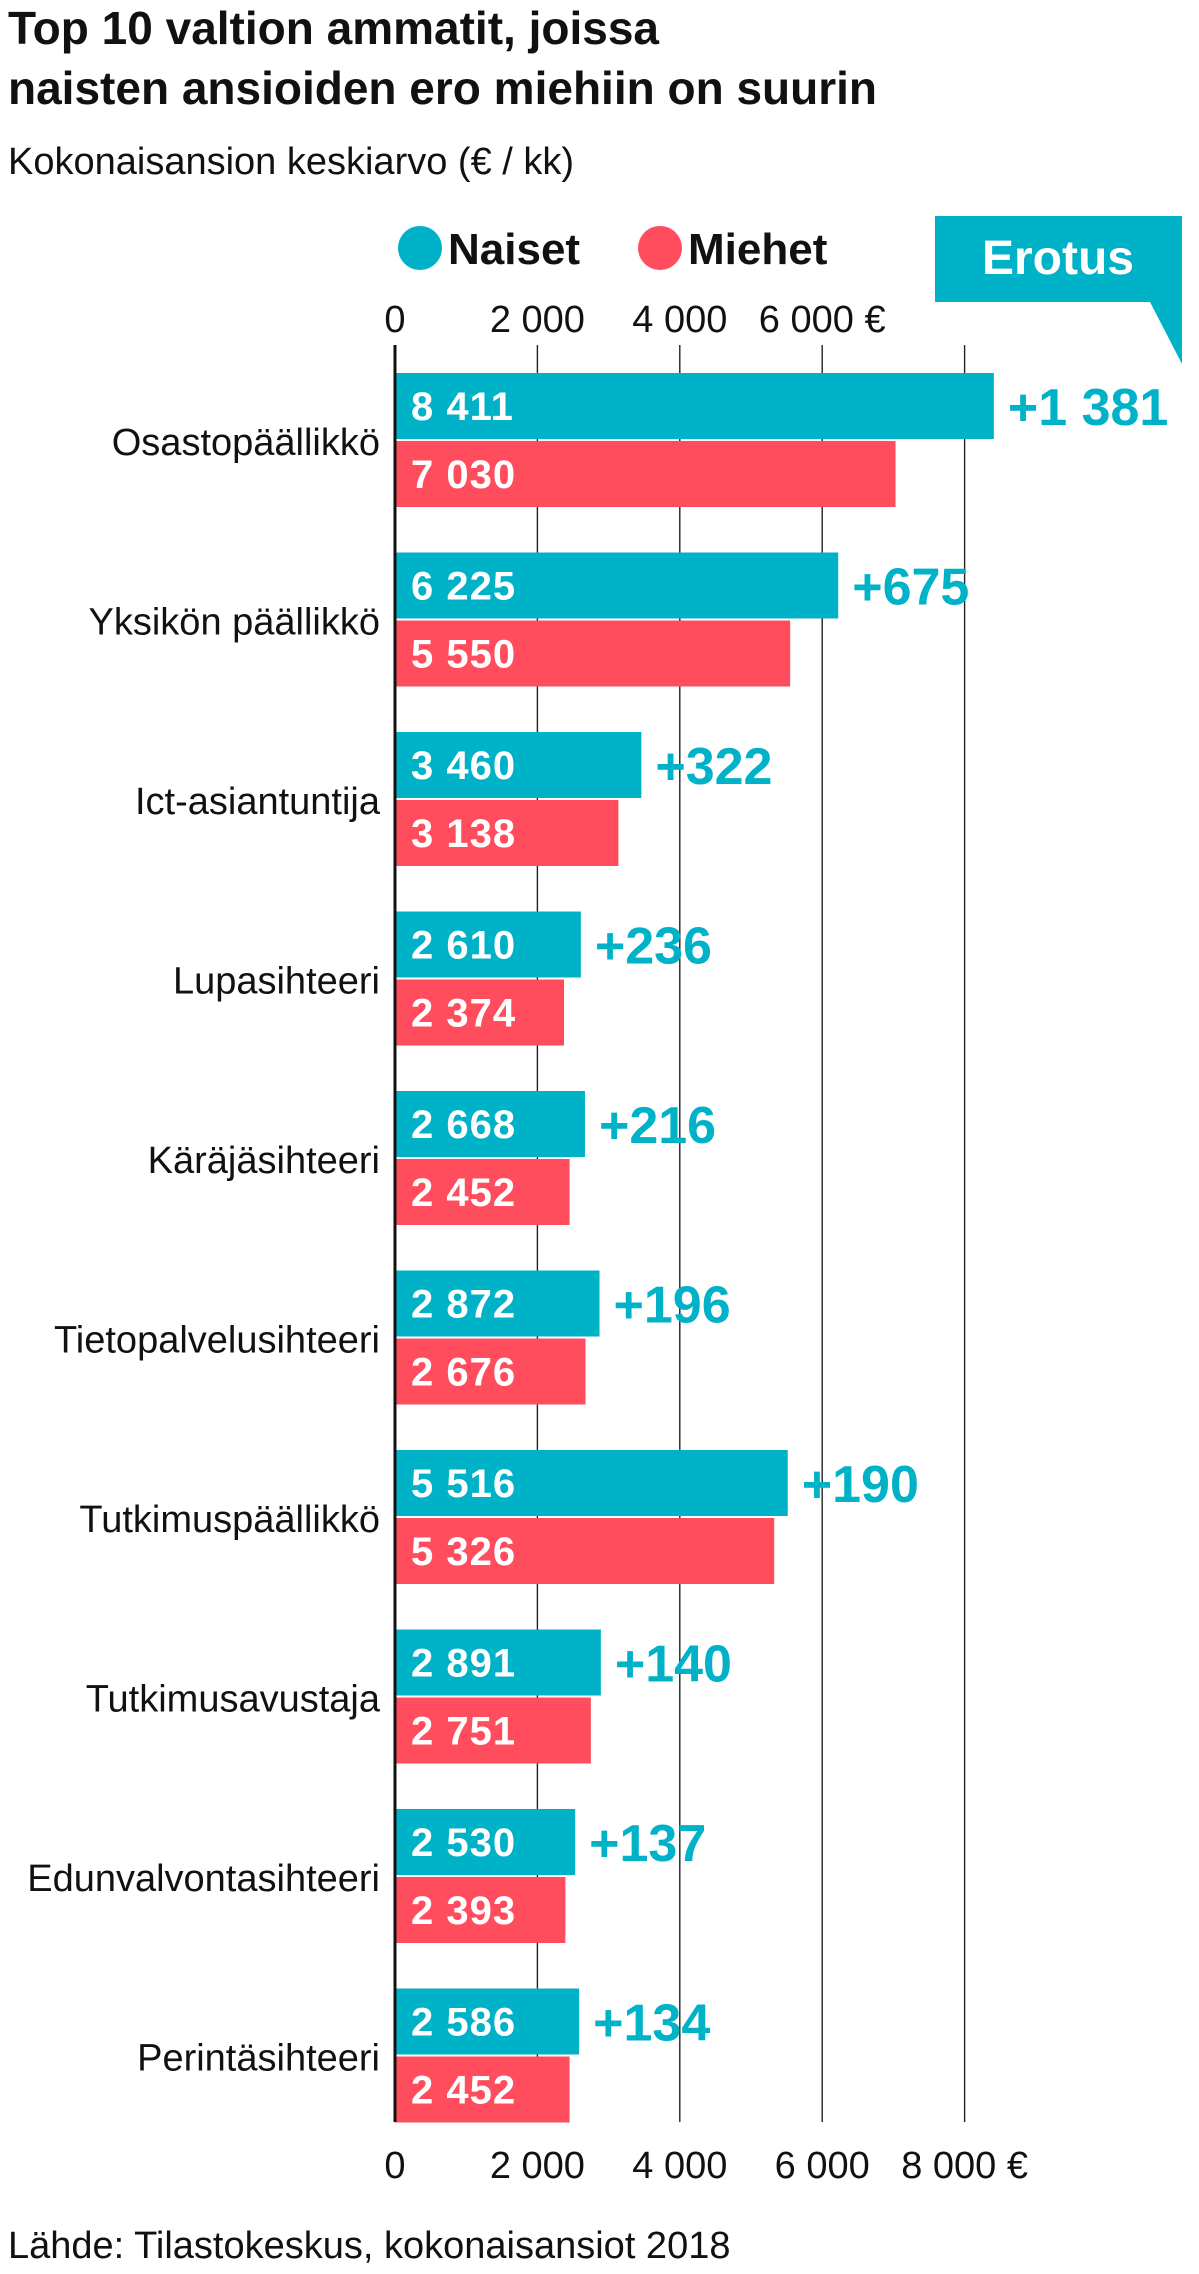 The height and width of the screenshot is (2274, 1199). I want to click on value-label-naiset-4: 2 668, so click(463, 1125).